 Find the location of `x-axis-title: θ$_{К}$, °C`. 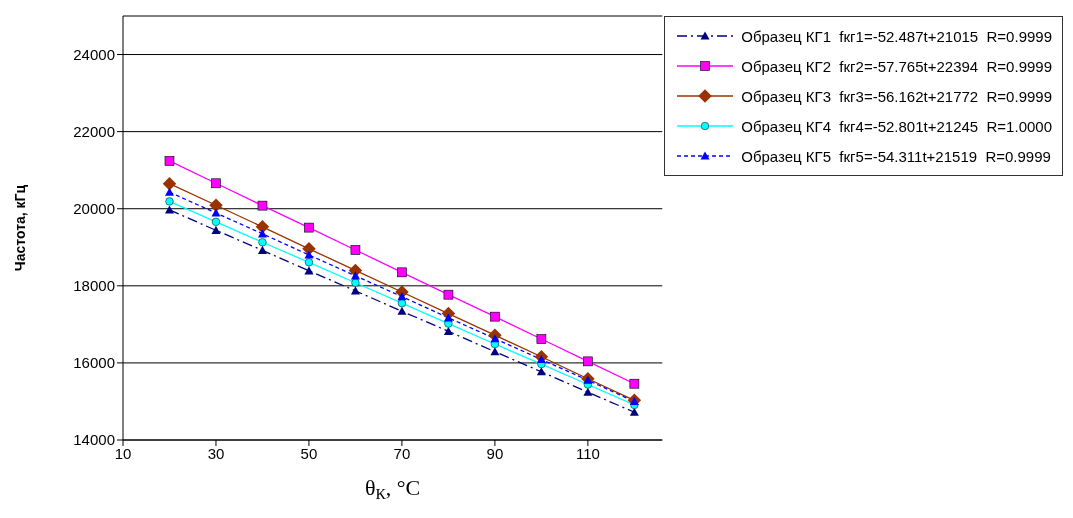

x-axis-title: θ$_{К}$, °C is located at coordinates (392, 488).